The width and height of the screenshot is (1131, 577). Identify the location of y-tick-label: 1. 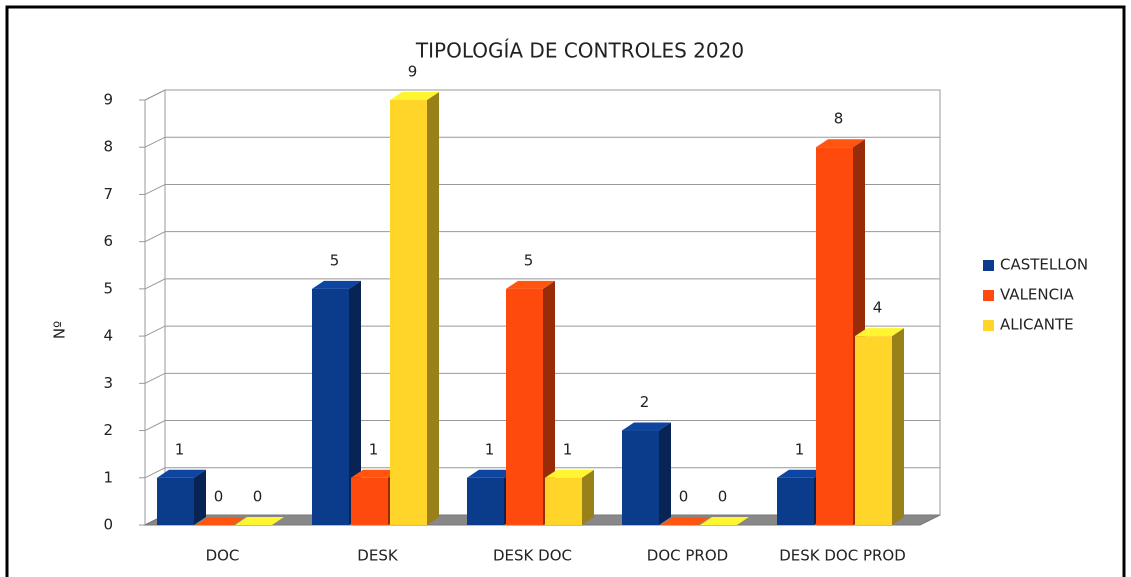
(108, 477).